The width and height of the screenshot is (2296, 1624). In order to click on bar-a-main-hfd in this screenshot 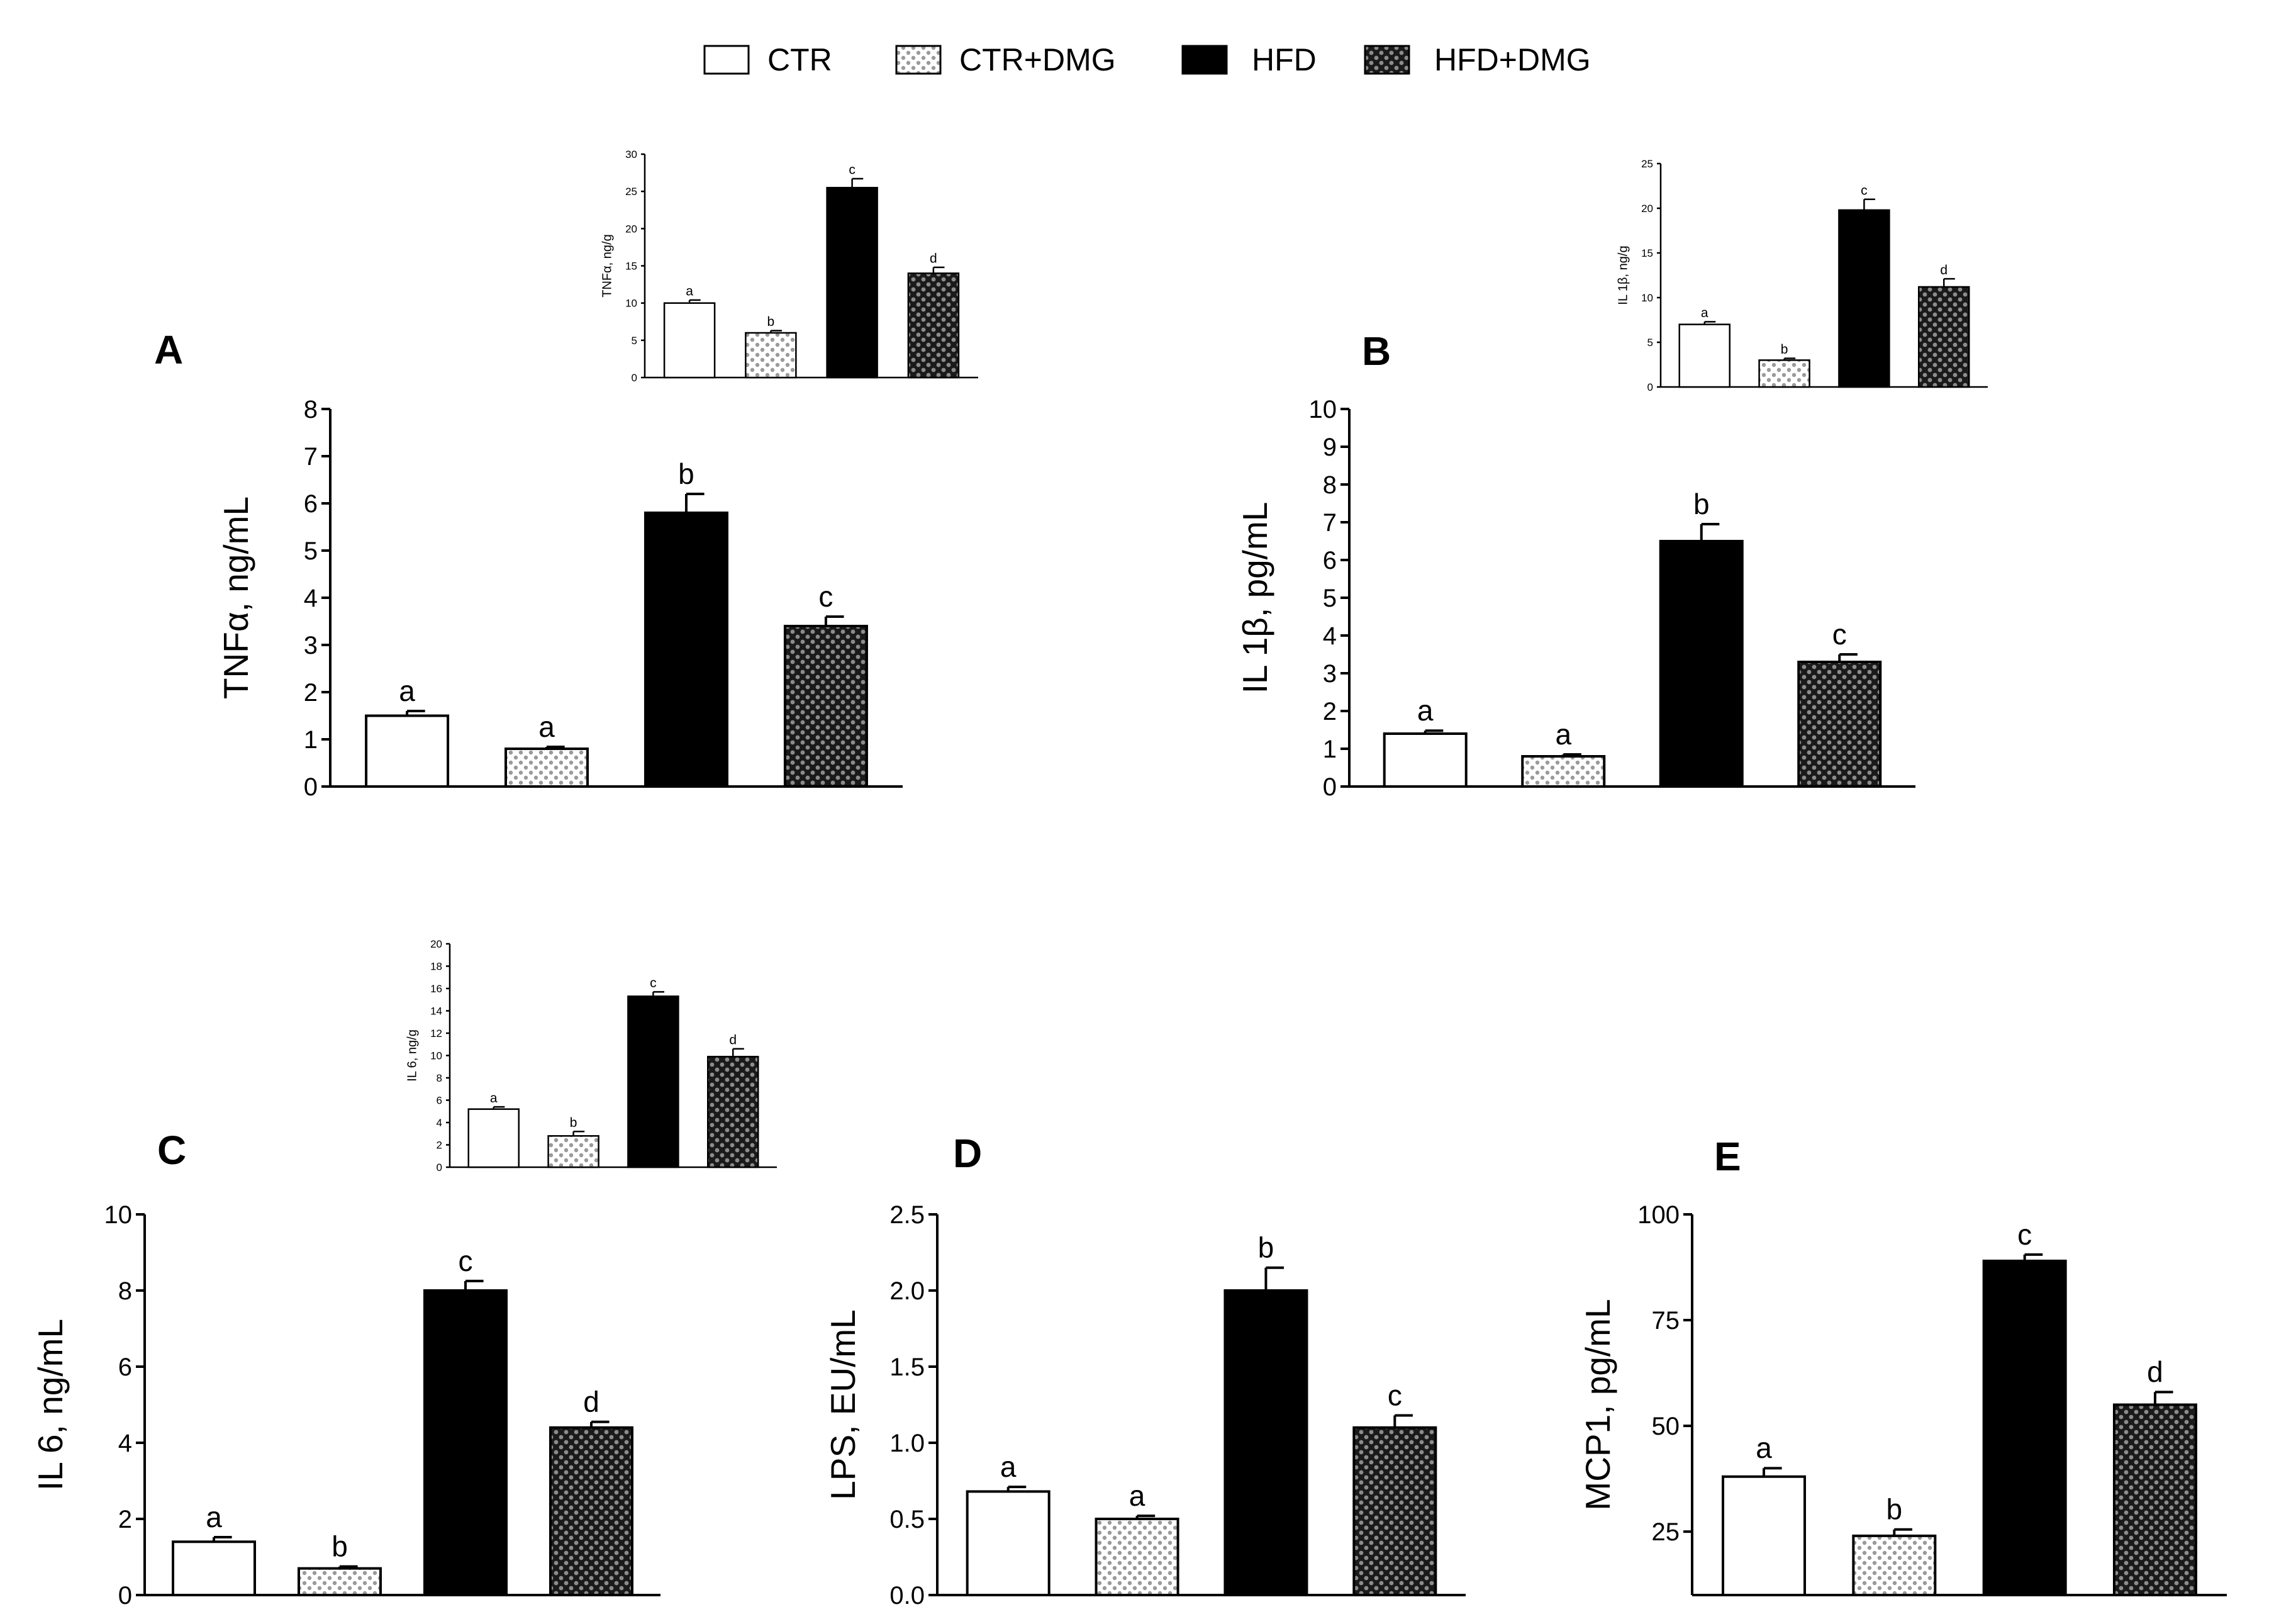, I will do `click(686, 650)`.